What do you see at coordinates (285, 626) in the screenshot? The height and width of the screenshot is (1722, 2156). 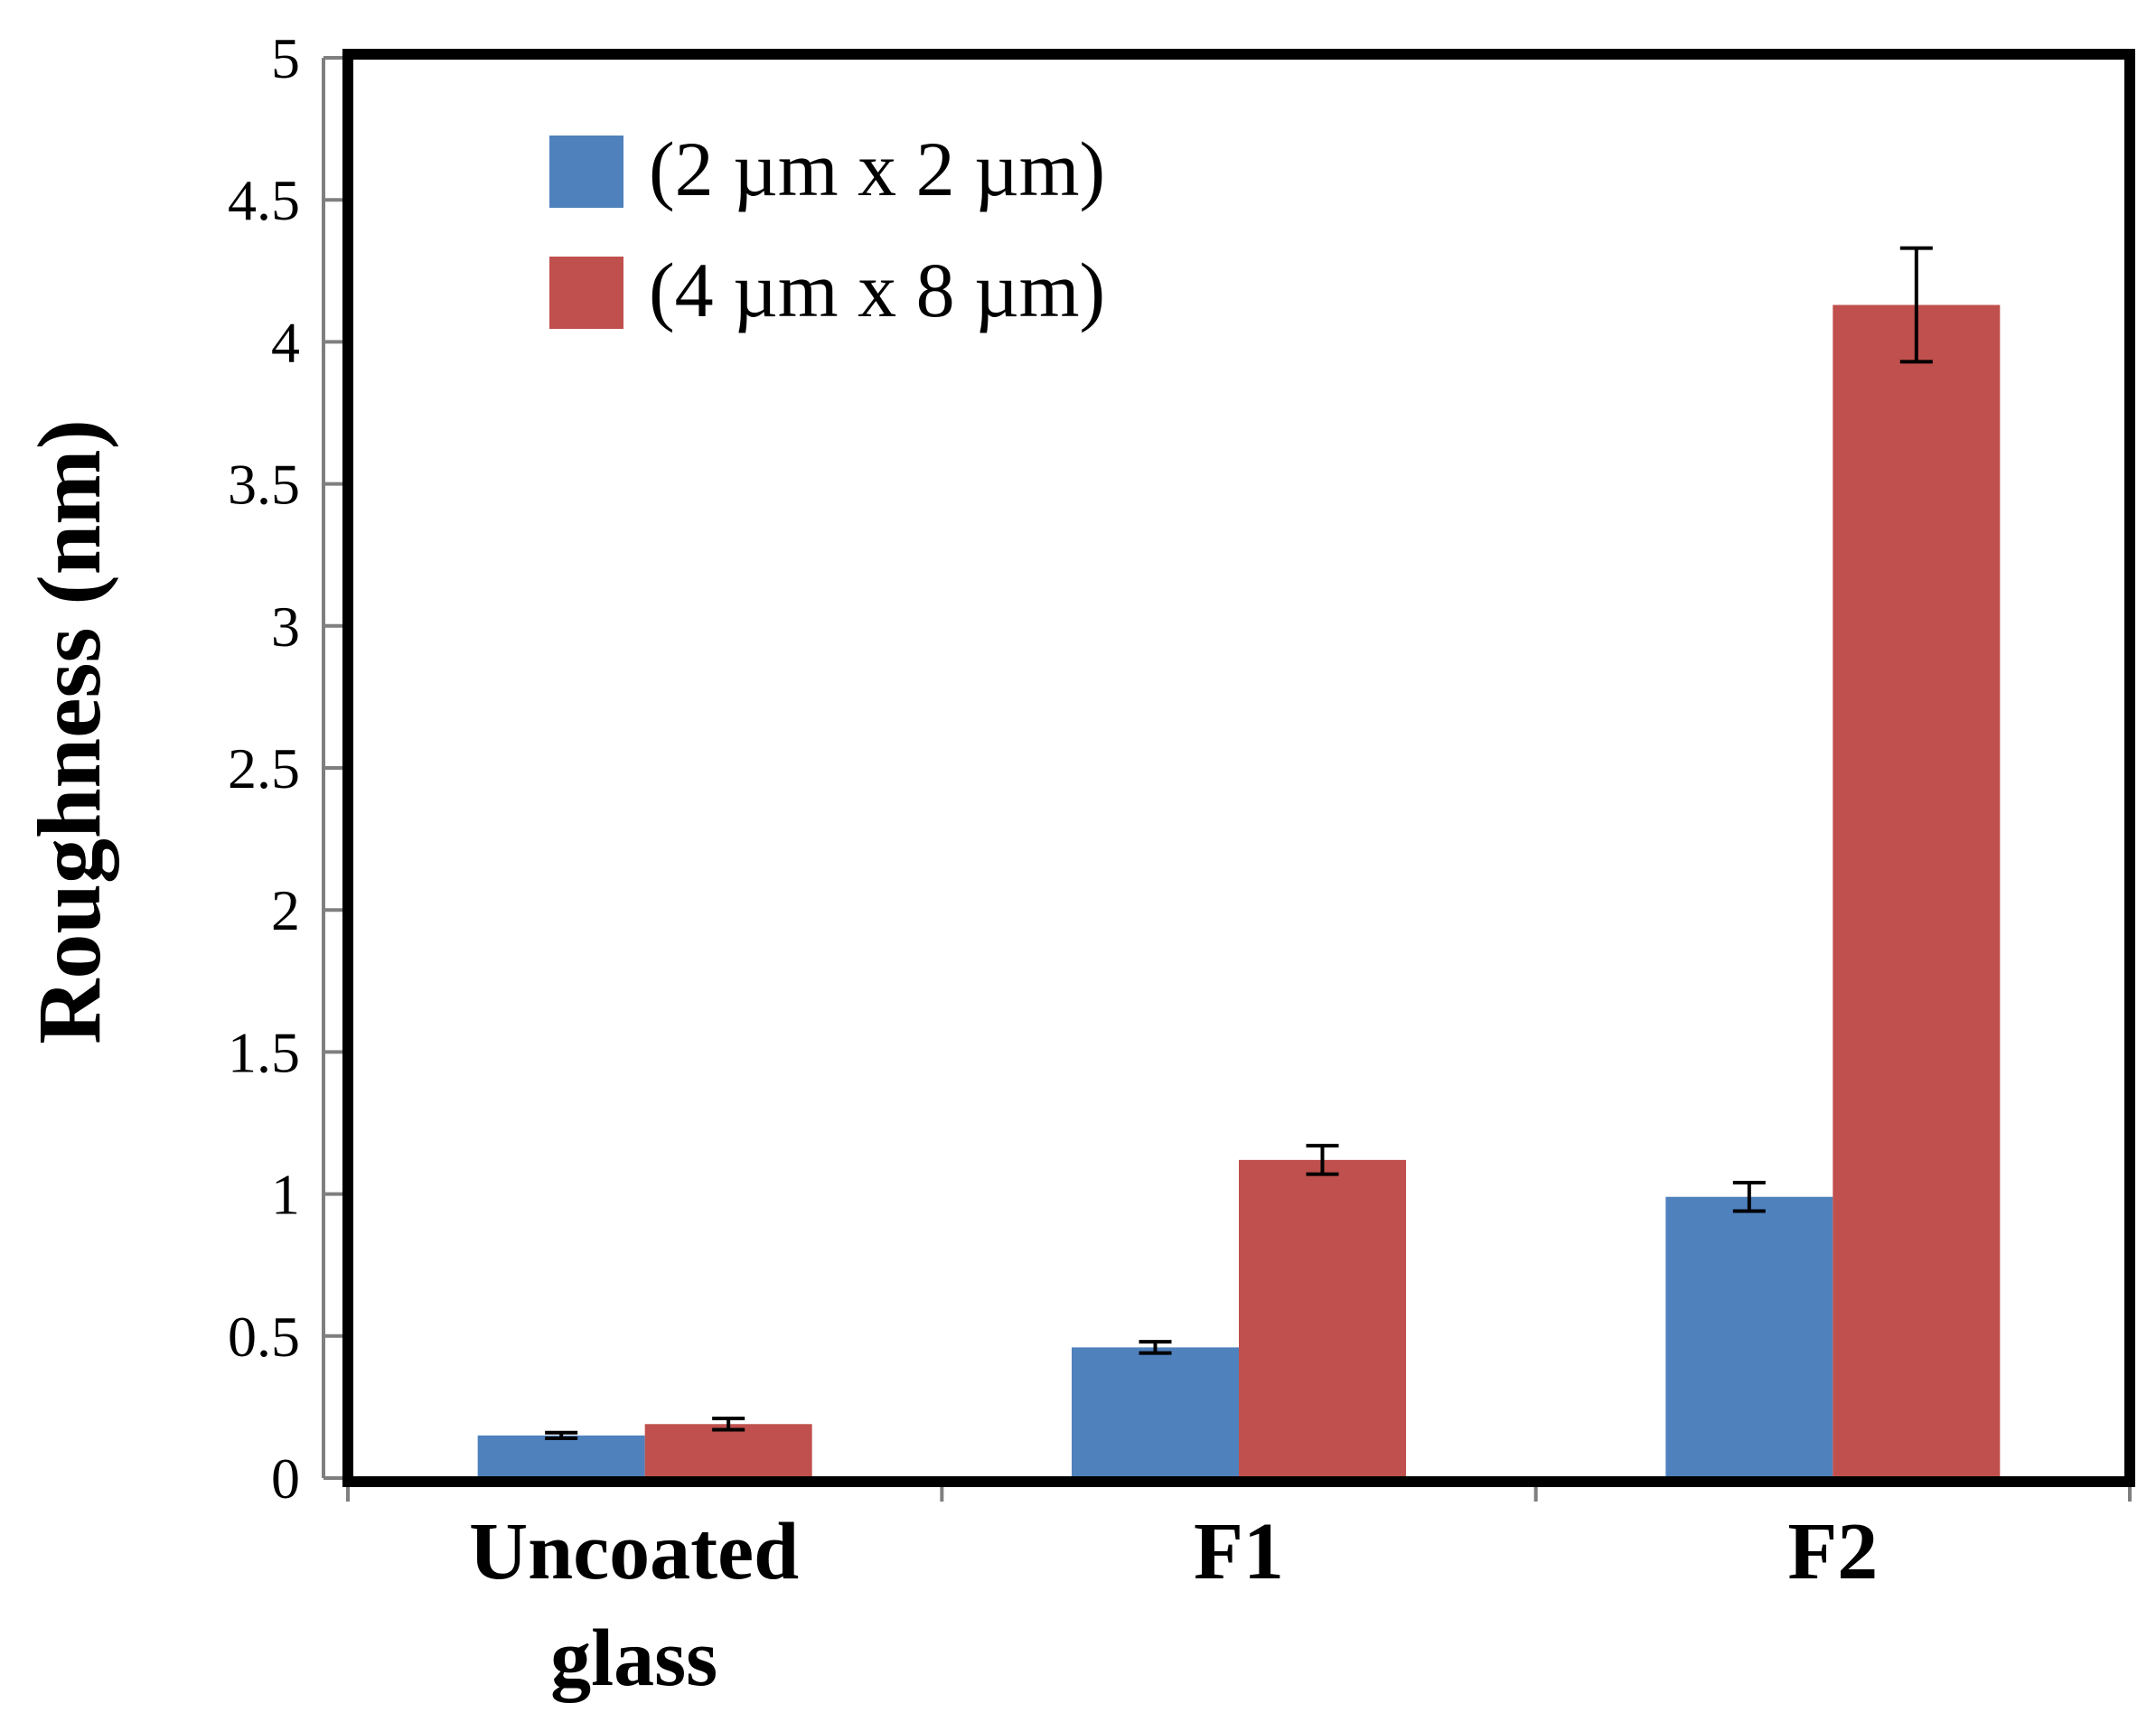 I see `y-tick-label: 3` at bounding box center [285, 626].